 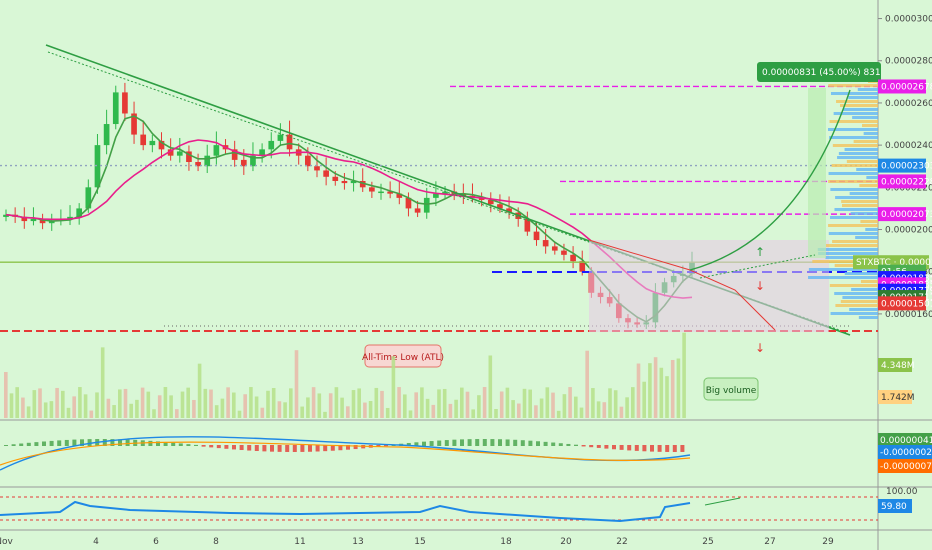 What do you see at coordinates (821, 73) in the screenshot?
I see `measure-label: 0.00000831 (45.00%) 831` at bounding box center [821, 73].